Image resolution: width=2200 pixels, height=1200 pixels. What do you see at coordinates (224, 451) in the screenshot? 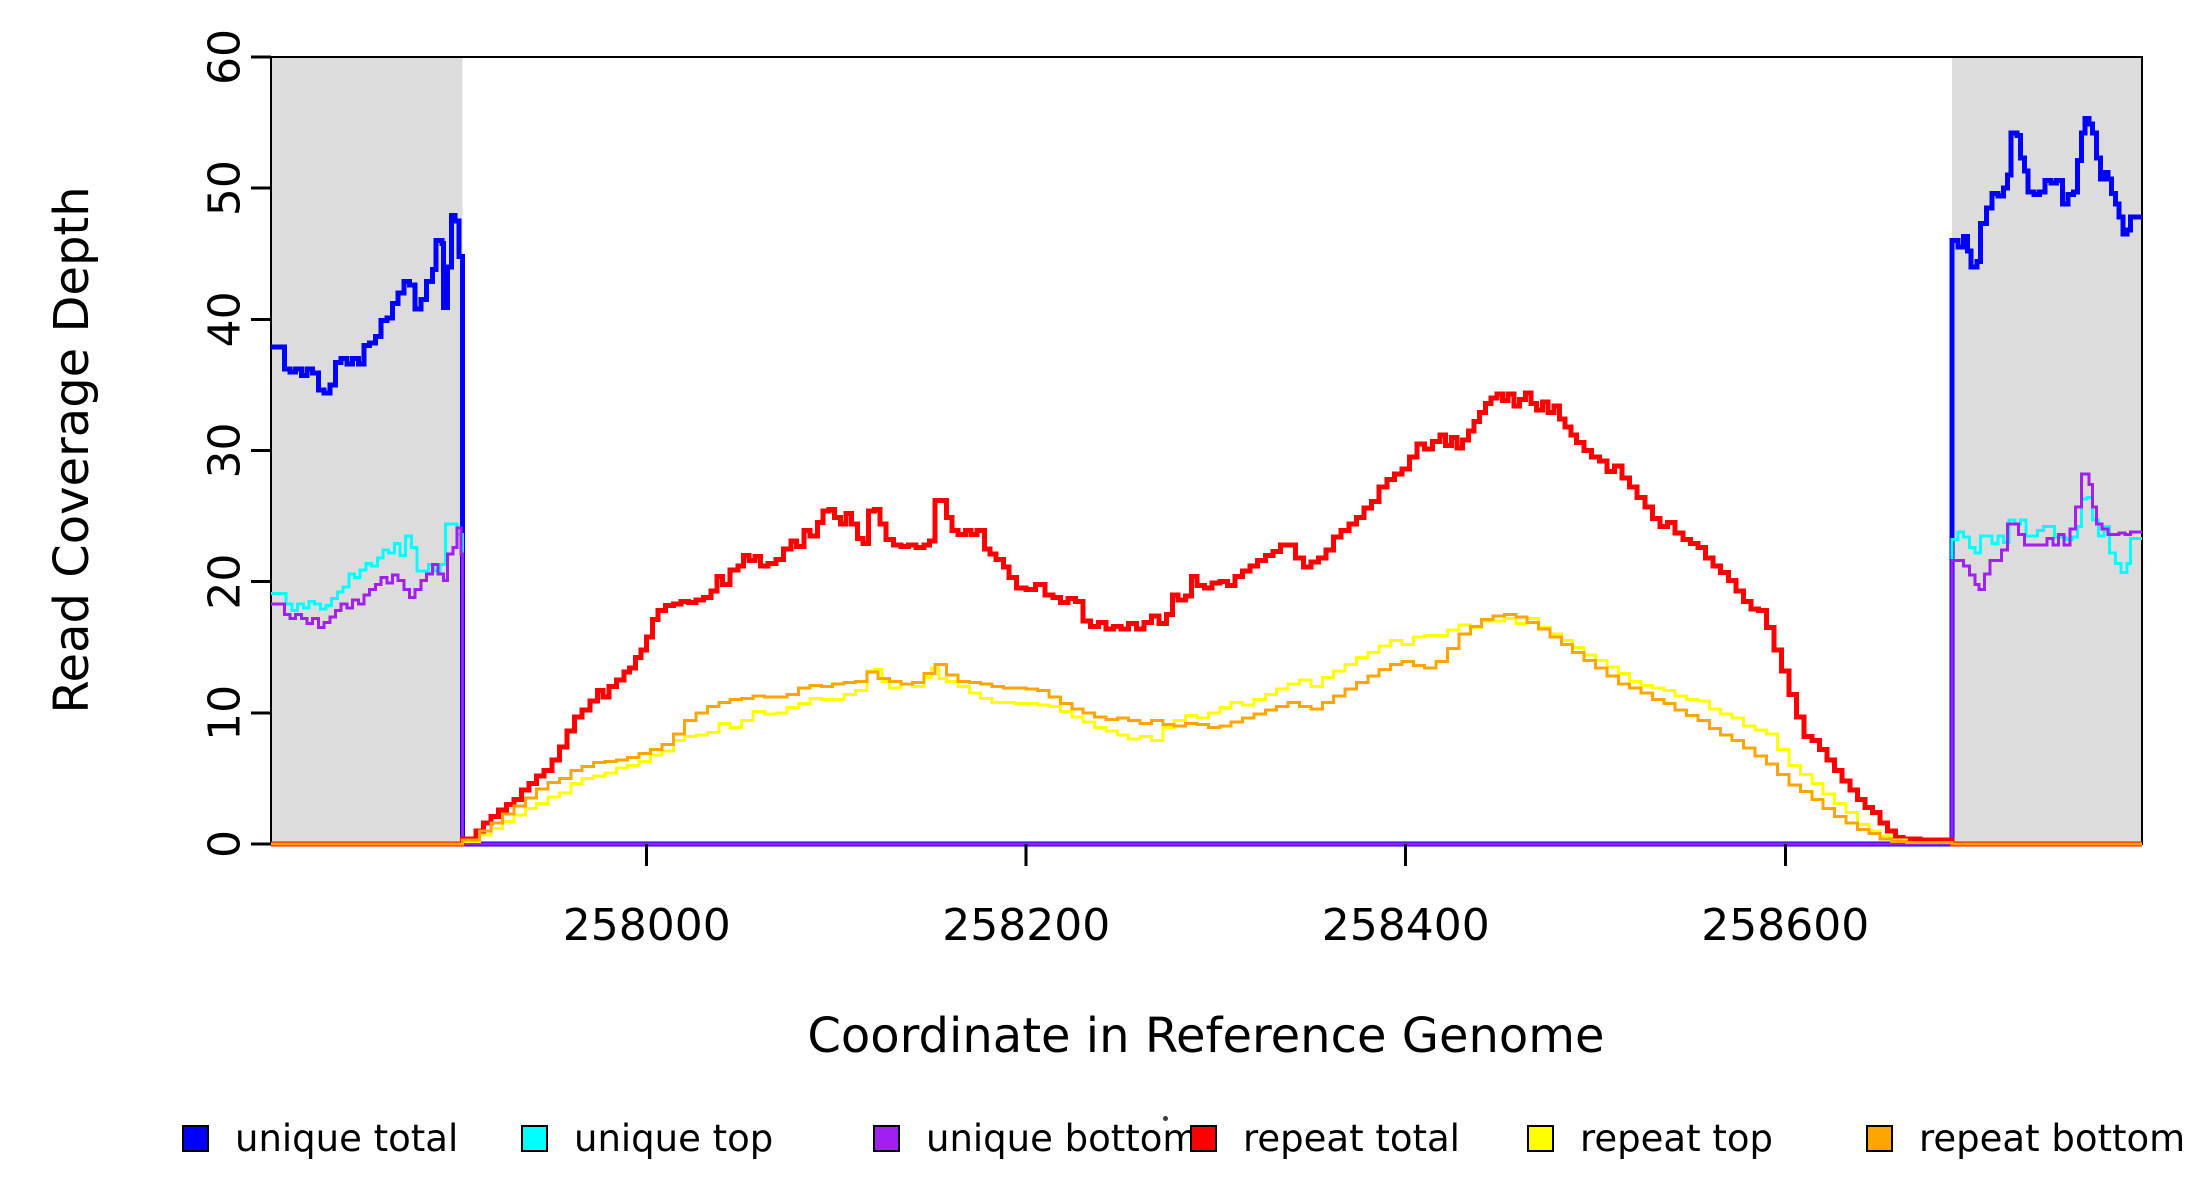
I see `y-tick-label: 30` at bounding box center [224, 451].